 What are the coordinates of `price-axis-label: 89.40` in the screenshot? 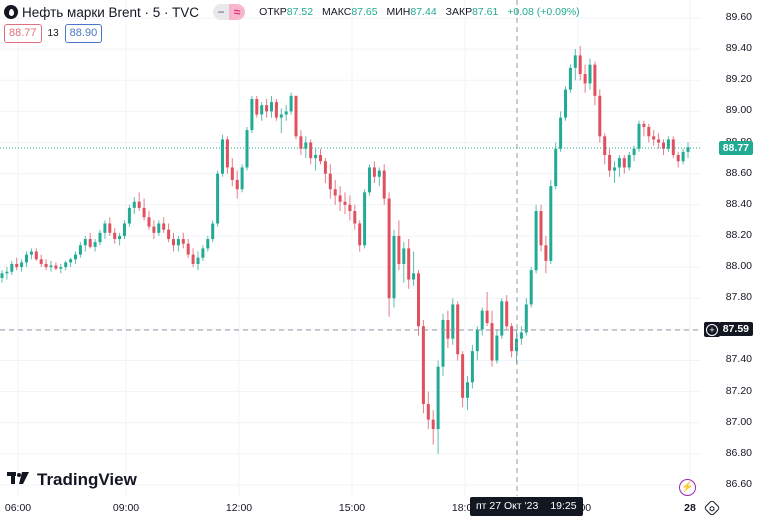 It's located at (738, 48).